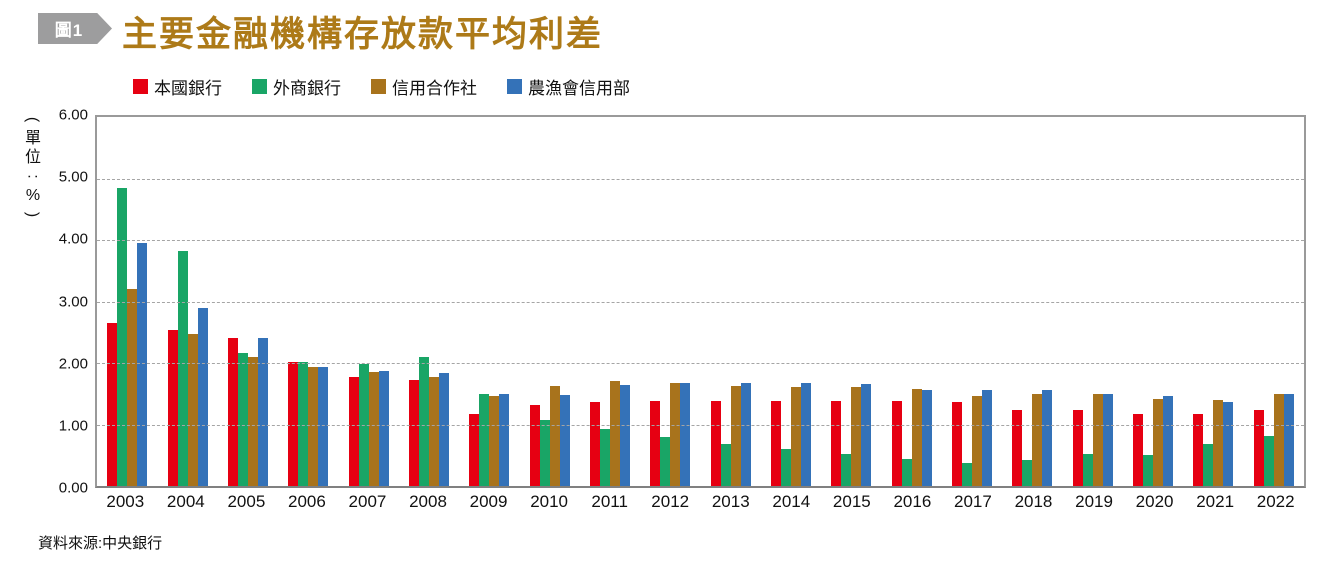  What do you see at coordinates (1208, 464) in the screenshot?
I see `bar-外商銀行-2021` at bounding box center [1208, 464].